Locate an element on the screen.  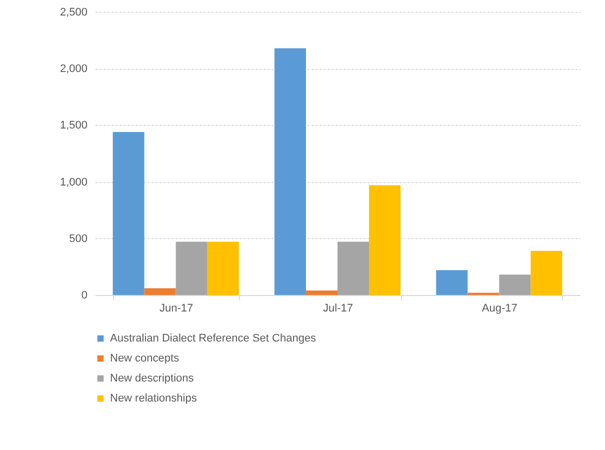
y-tick-label: 1,500 is located at coordinates (74, 126).